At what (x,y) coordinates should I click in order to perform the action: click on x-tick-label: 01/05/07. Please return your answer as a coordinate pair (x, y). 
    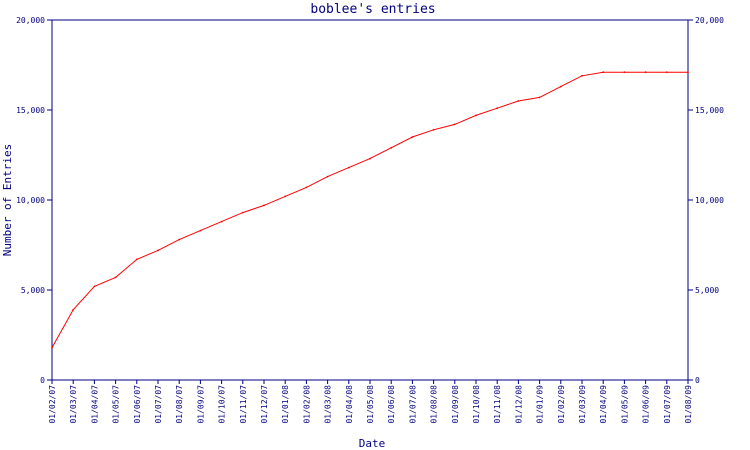
    Looking at the image, I should click on (116, 404).